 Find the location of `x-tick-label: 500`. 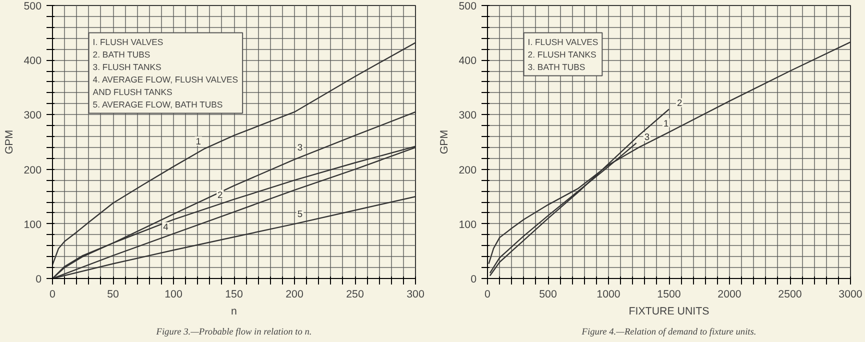

x-tick-label: 500 is located at coordinates (548, 294).